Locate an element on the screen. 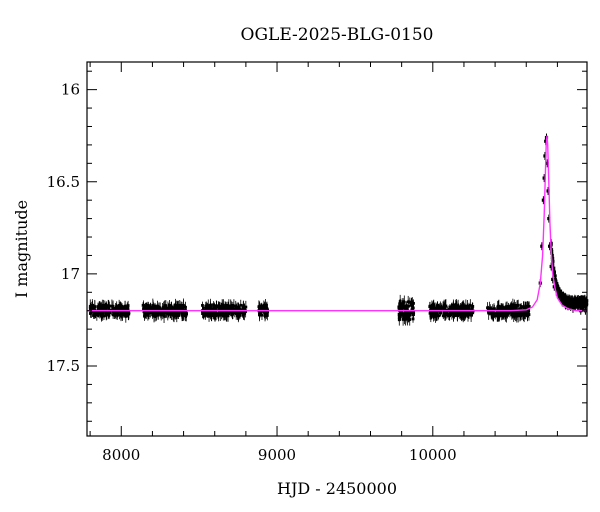 The height and width of the screenshot is (512, 600). y-tick-label: 17 is located at coordinates (70, 274).